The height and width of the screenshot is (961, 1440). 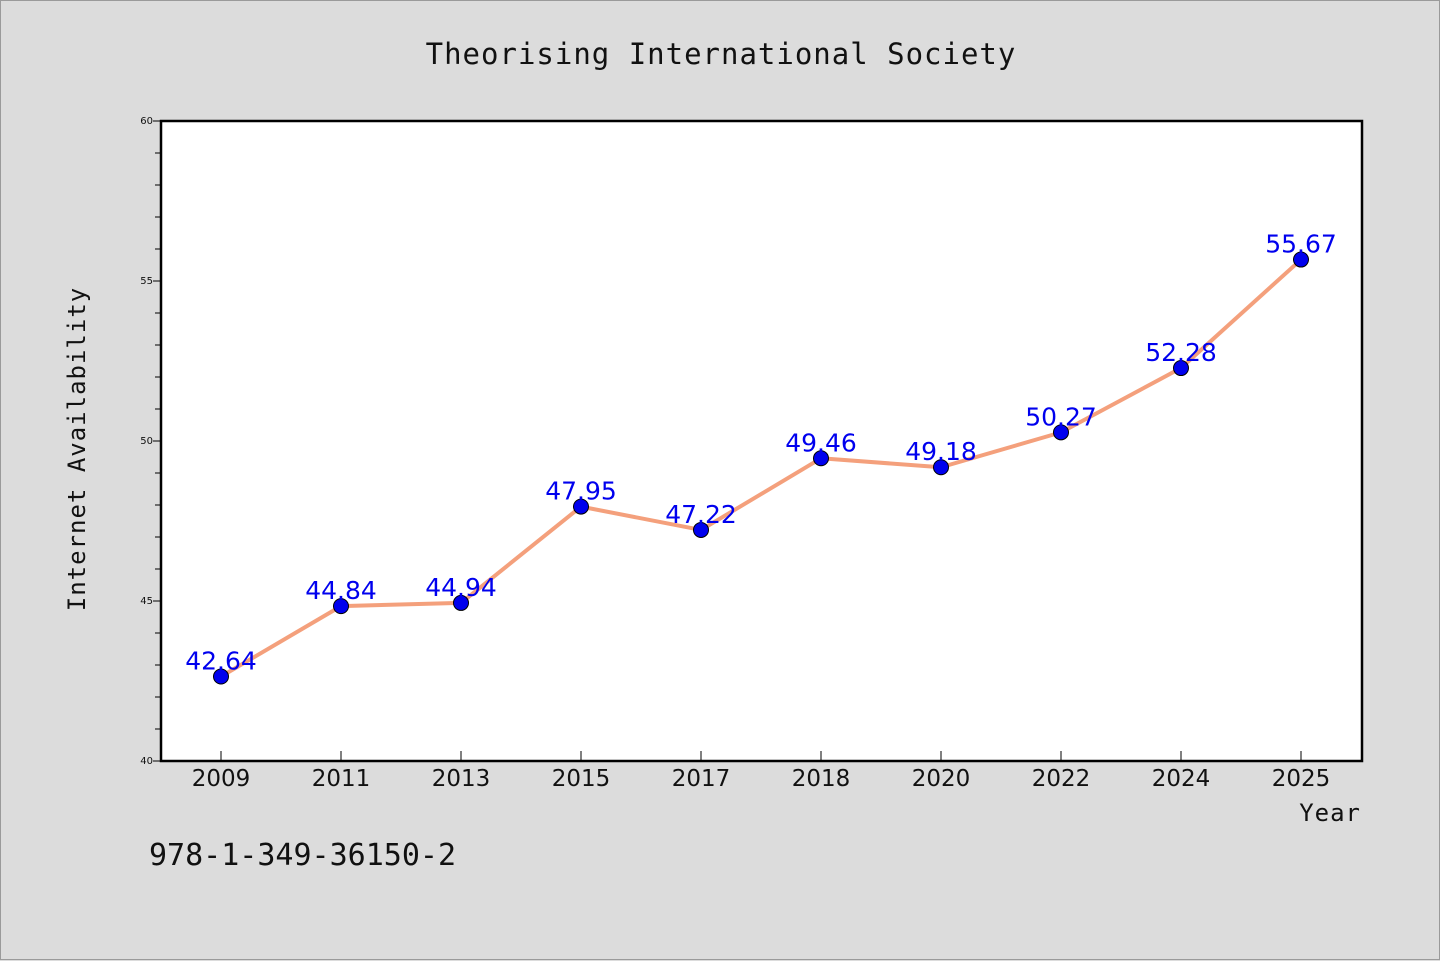 I want to click on data-label: 49.46, so click(x=821, y=442).